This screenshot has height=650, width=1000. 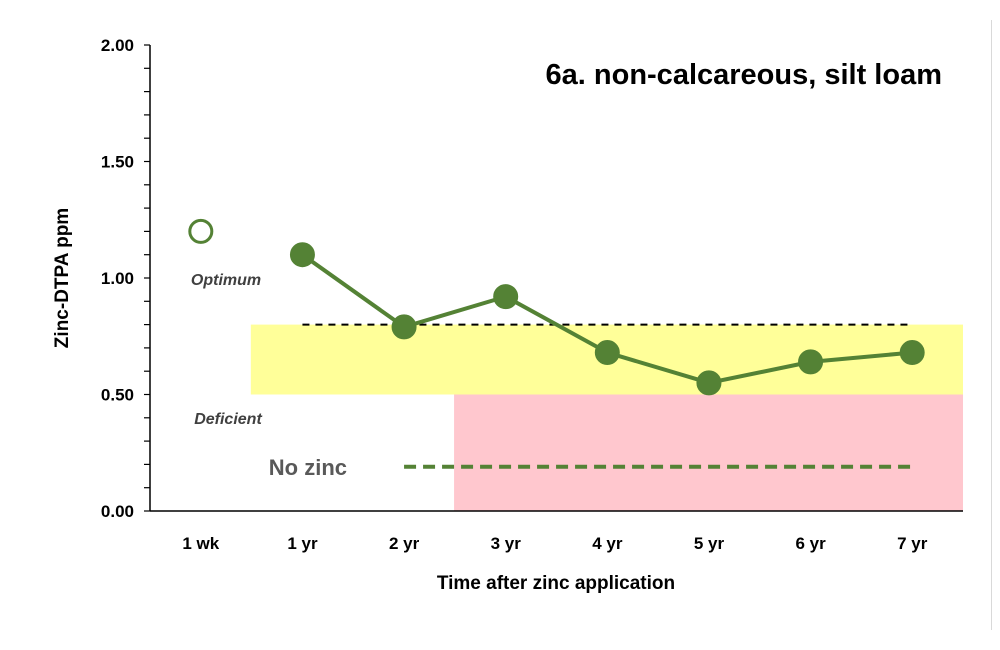 I want to click on x-tick-label: 3 yr, so click(x=506, y=543).